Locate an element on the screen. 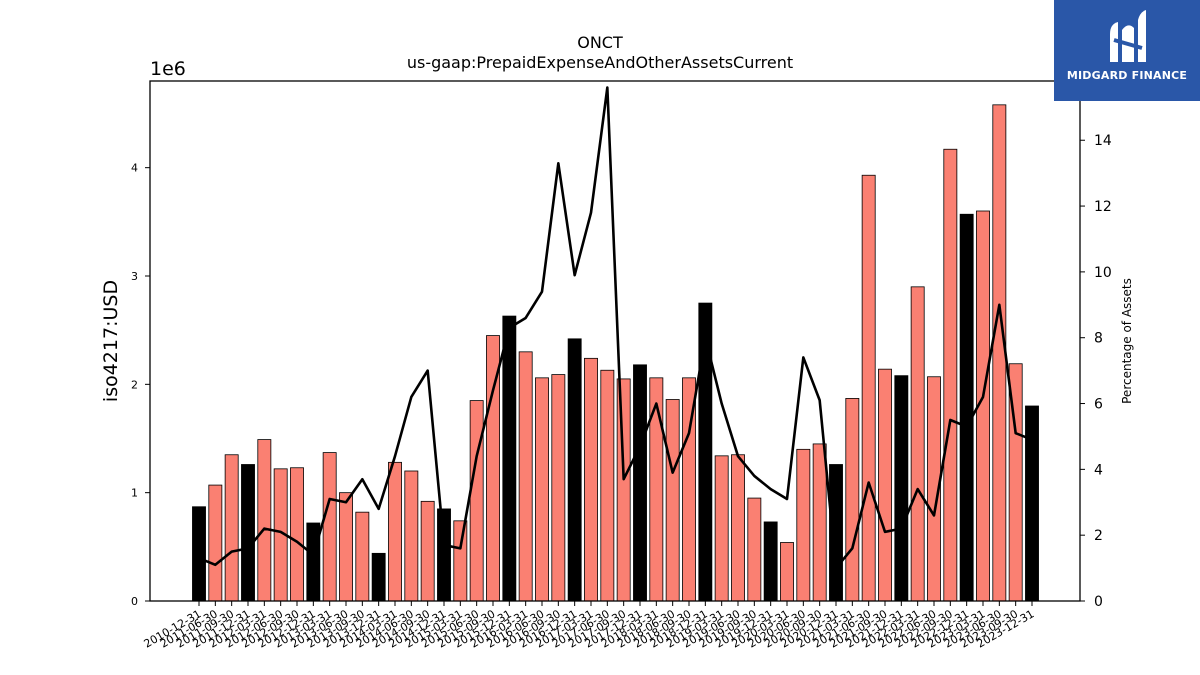 The image size is (1200, 675). y-tick-label: 4 is located at coordinates (134, 168).